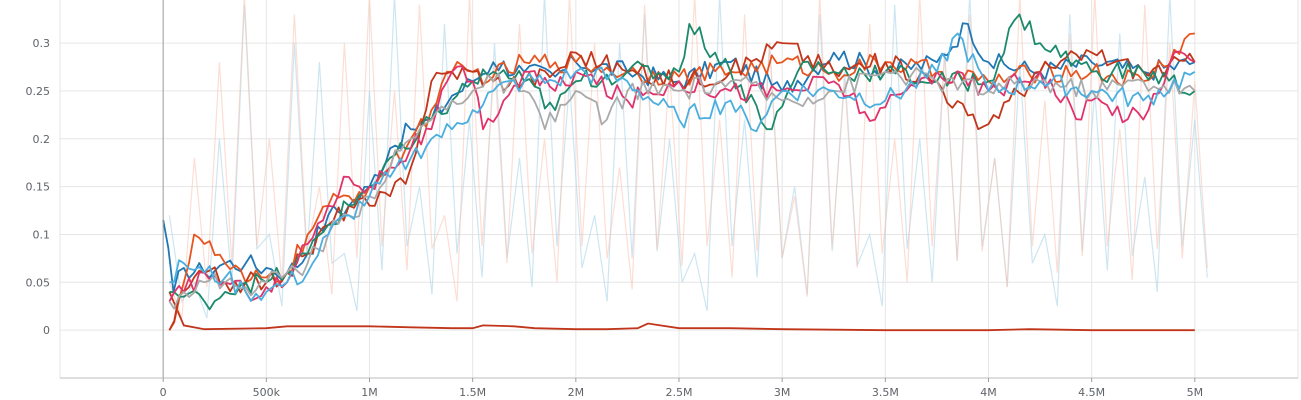 This screenshot has height=400, width=1301. What do you see at coordinates (885, 392) in the screenshot?
I see `x-tick-label: 3.5M` at bounding box center [885, 392].